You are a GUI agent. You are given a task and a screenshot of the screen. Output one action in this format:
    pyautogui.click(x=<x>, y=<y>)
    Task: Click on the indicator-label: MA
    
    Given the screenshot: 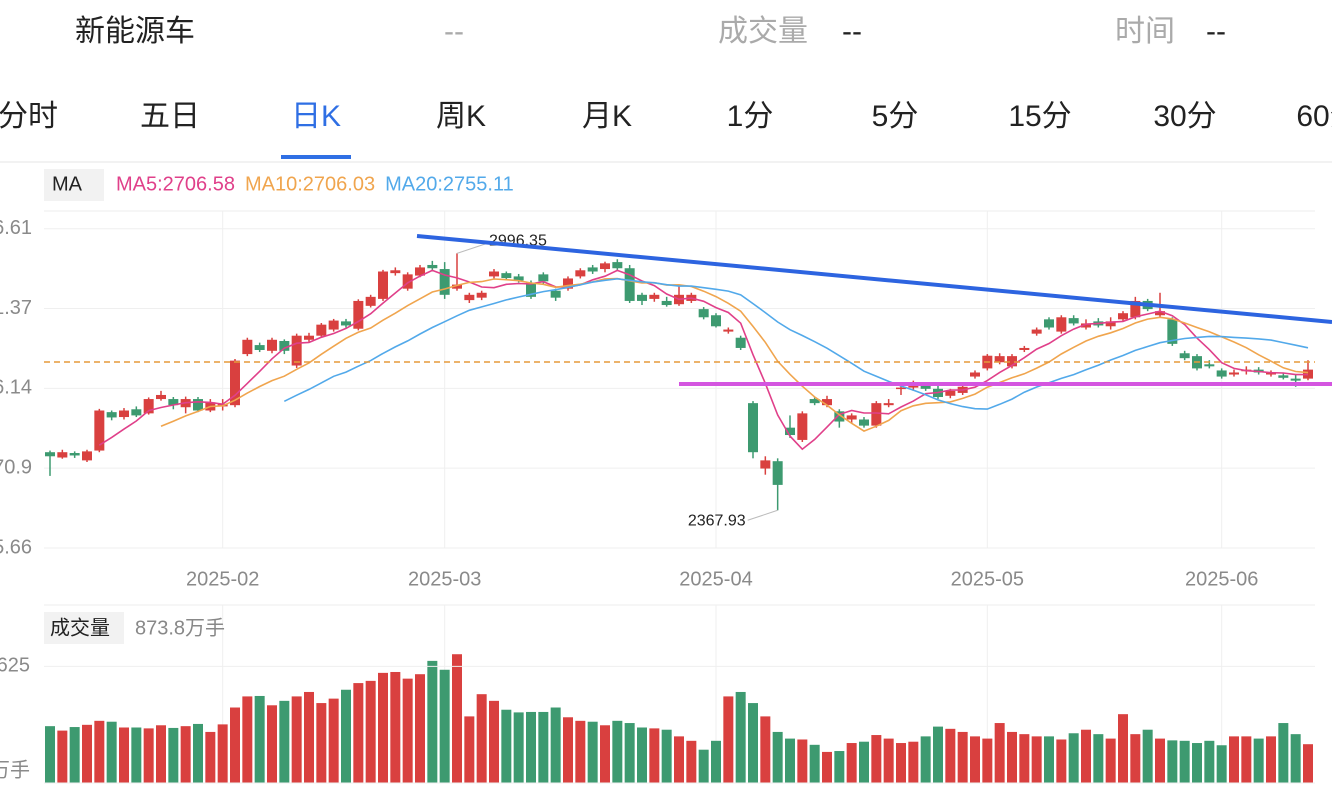 What is the action you would take?
    pyautogui.click(x=67, y=184)
    